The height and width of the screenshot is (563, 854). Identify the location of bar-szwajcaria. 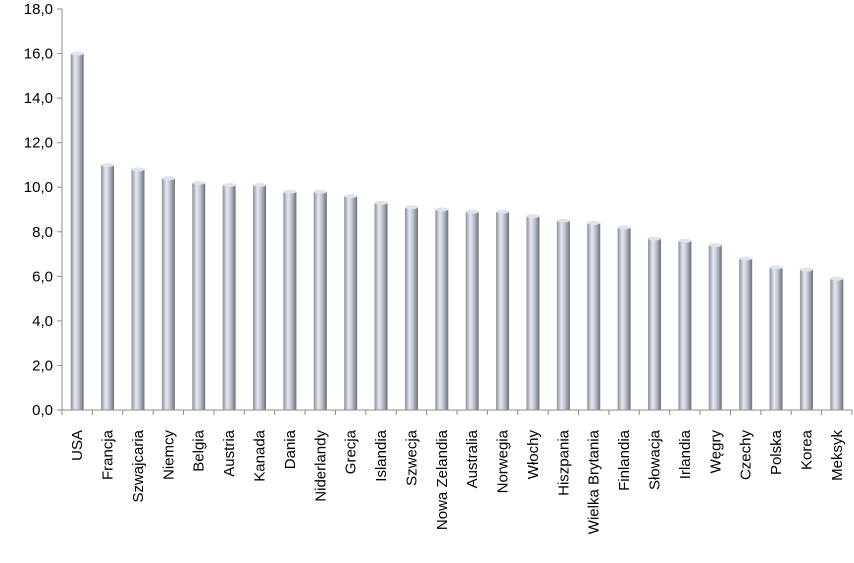
(138, 289).